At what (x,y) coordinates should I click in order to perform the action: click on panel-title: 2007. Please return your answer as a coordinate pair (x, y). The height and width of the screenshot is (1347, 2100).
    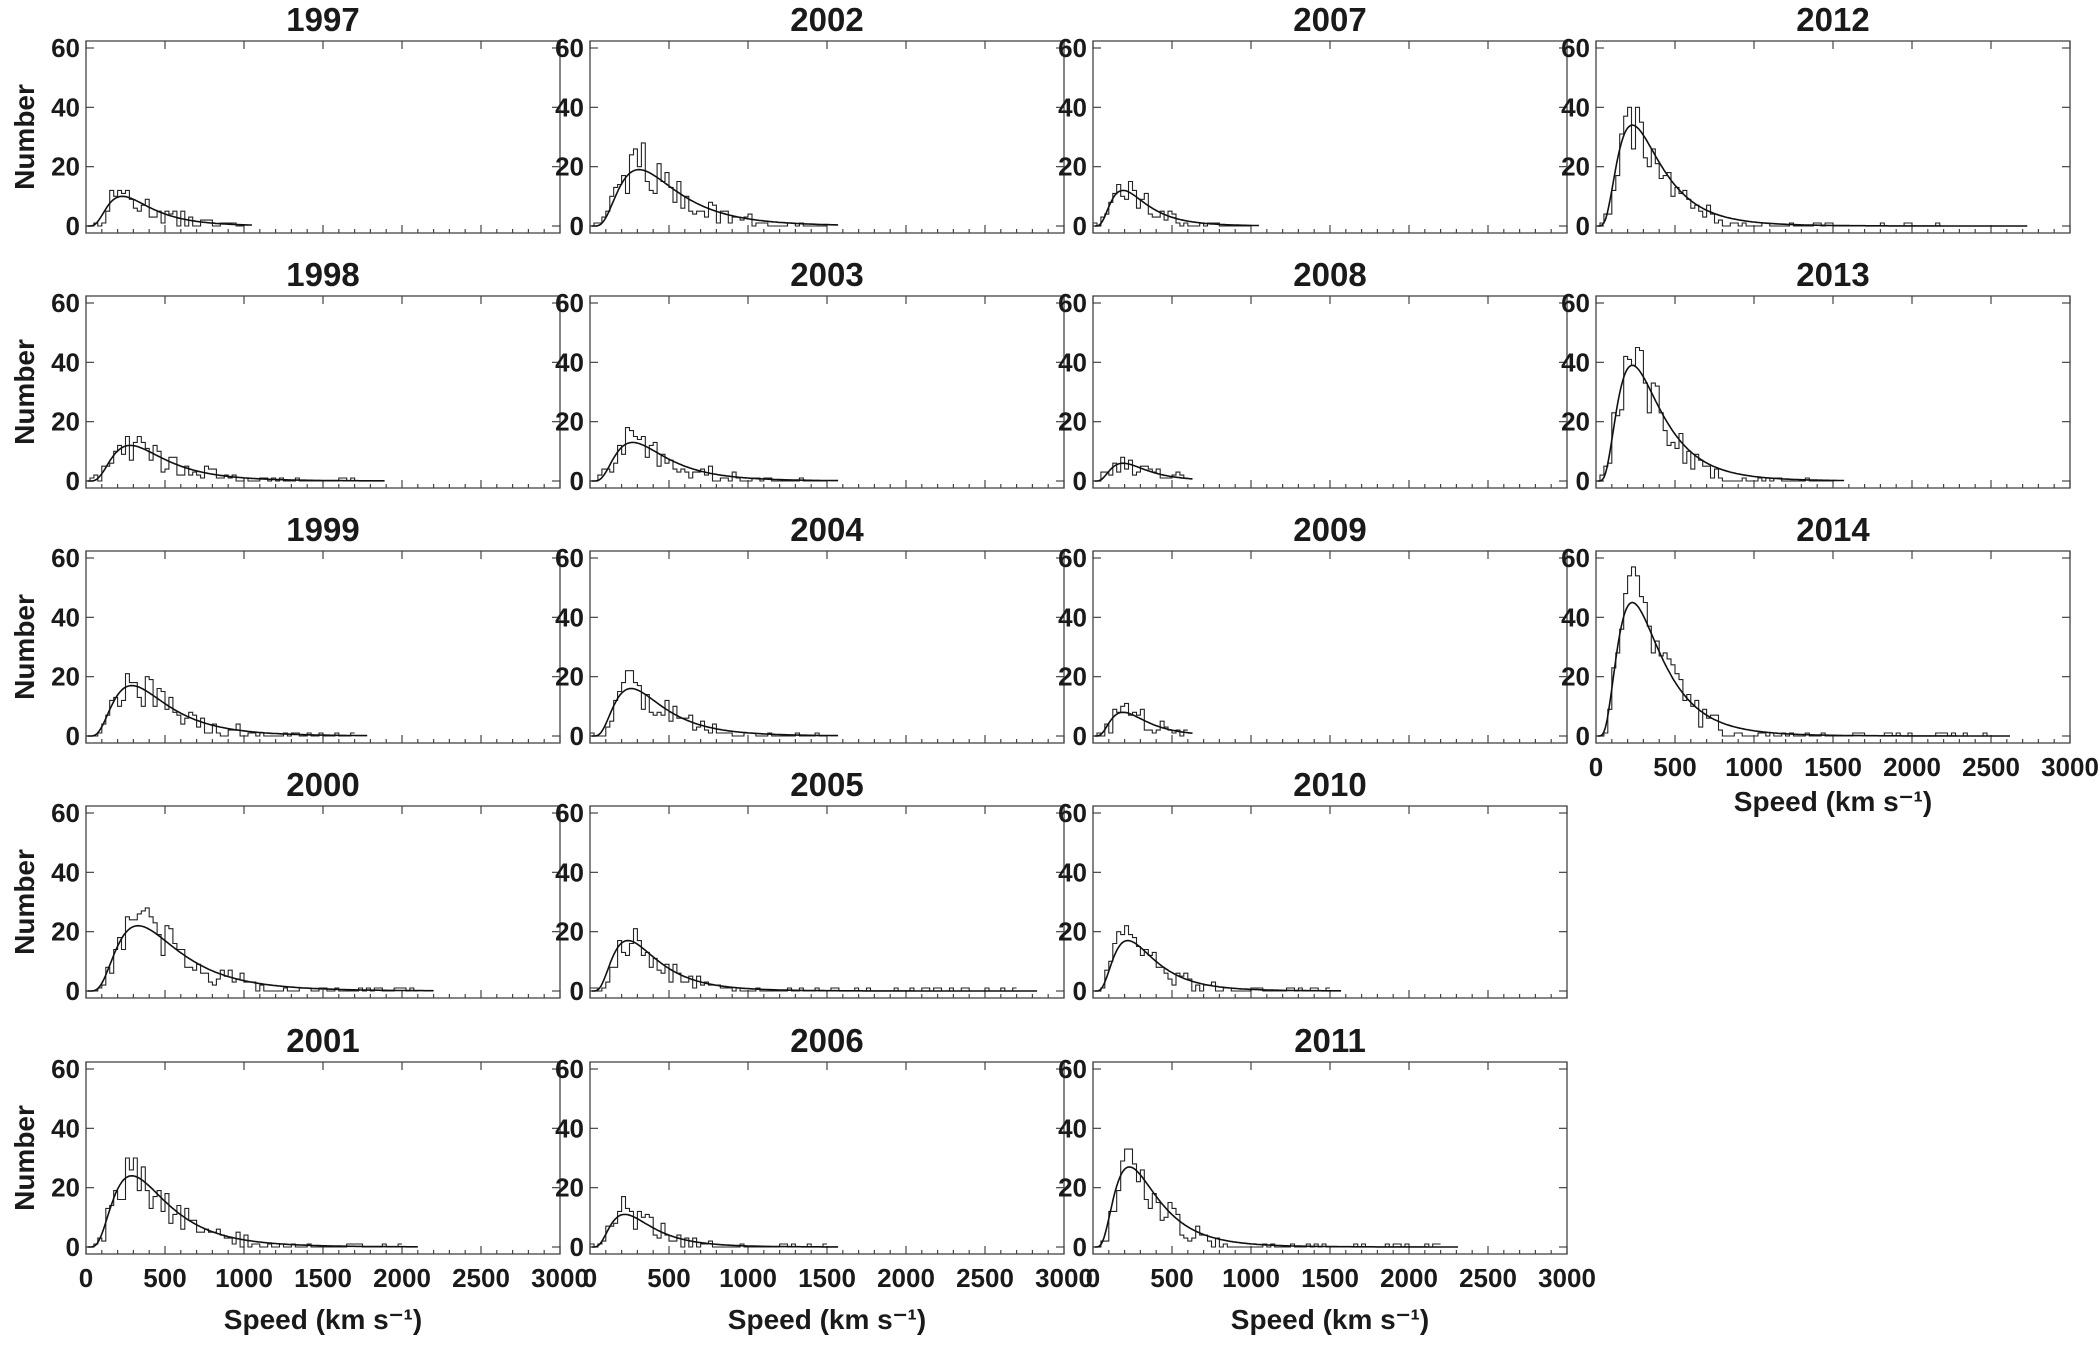
    Looking at the image, I should click on (1329, 19).